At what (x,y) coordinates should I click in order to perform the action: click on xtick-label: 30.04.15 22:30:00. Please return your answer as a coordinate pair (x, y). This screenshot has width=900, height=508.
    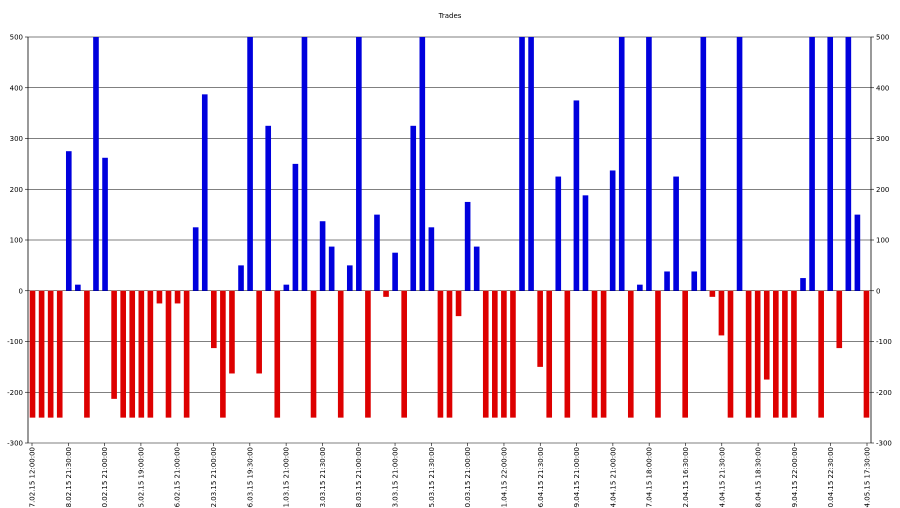
    Looking at the image, I should click on (831, 477).